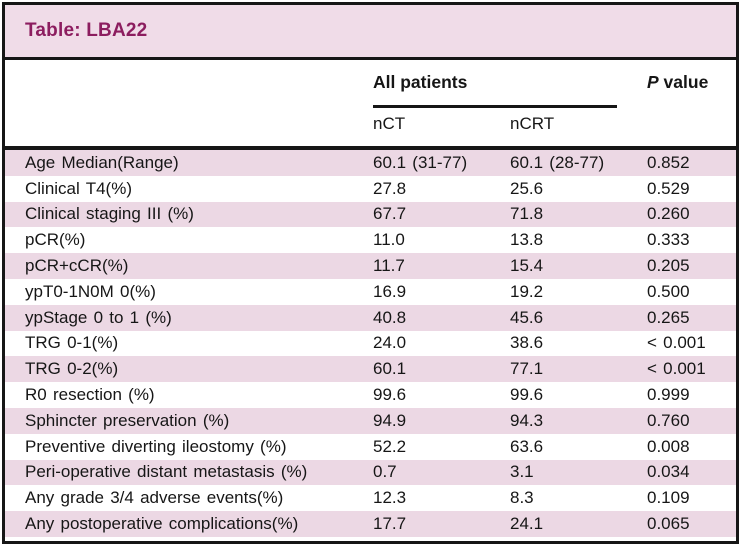 The height and width of the screenshot is (546, 741). I want to click on table-title: Table: LBA22, so click(86, 30).